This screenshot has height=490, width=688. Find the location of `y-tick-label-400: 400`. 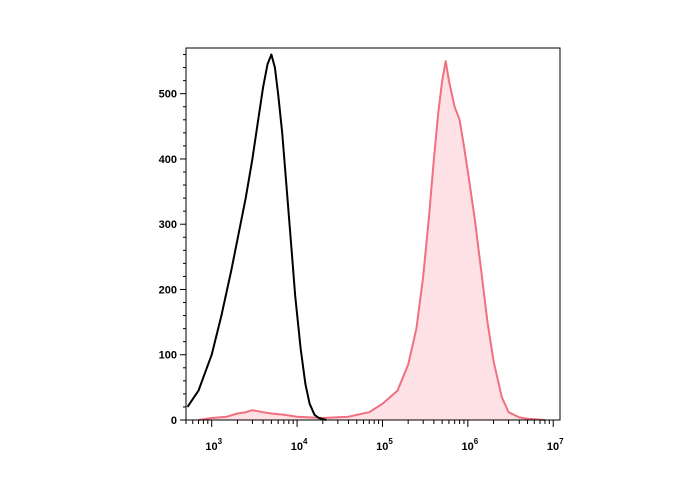

y-tick-label-400: 400 is located at coordinates (168, 160).